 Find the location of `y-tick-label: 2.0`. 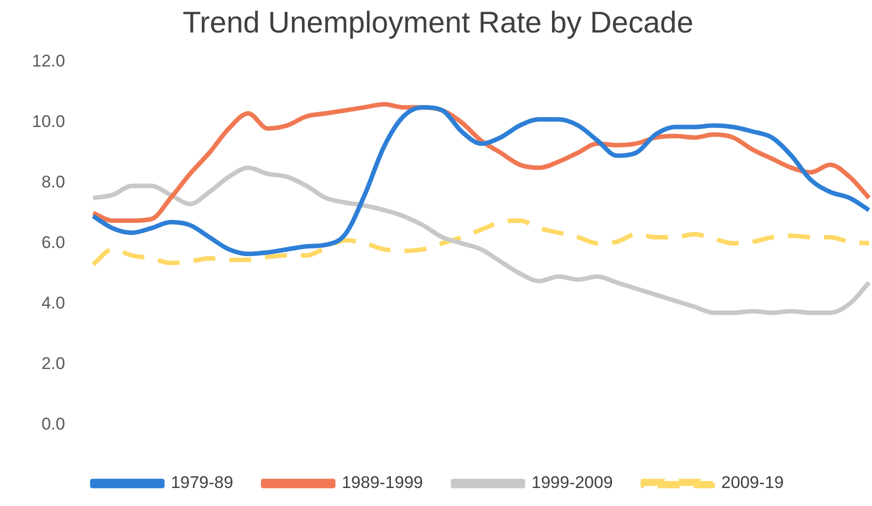

y-tick-label: 2.0 is located at coordinates (53, 363).